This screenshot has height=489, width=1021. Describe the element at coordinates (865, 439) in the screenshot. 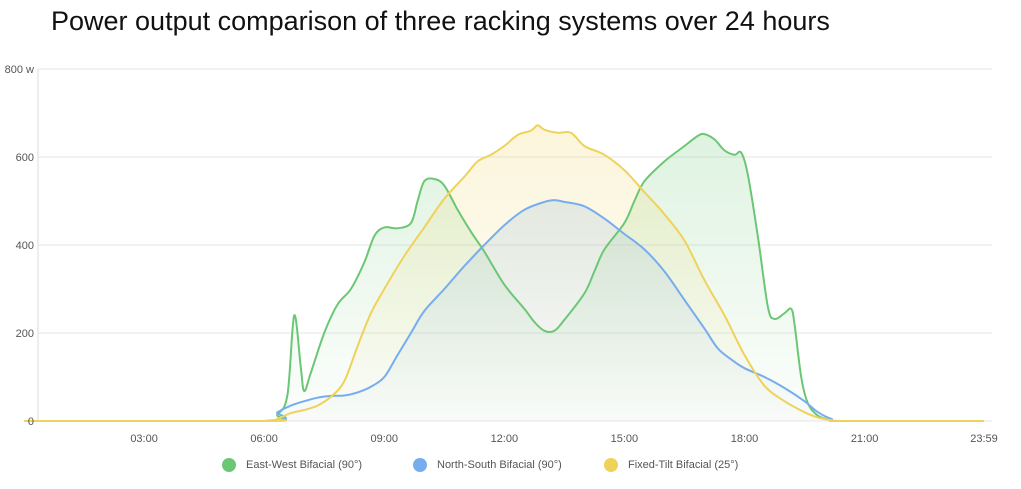

I see `x-tick-label: 21:00` at that location.